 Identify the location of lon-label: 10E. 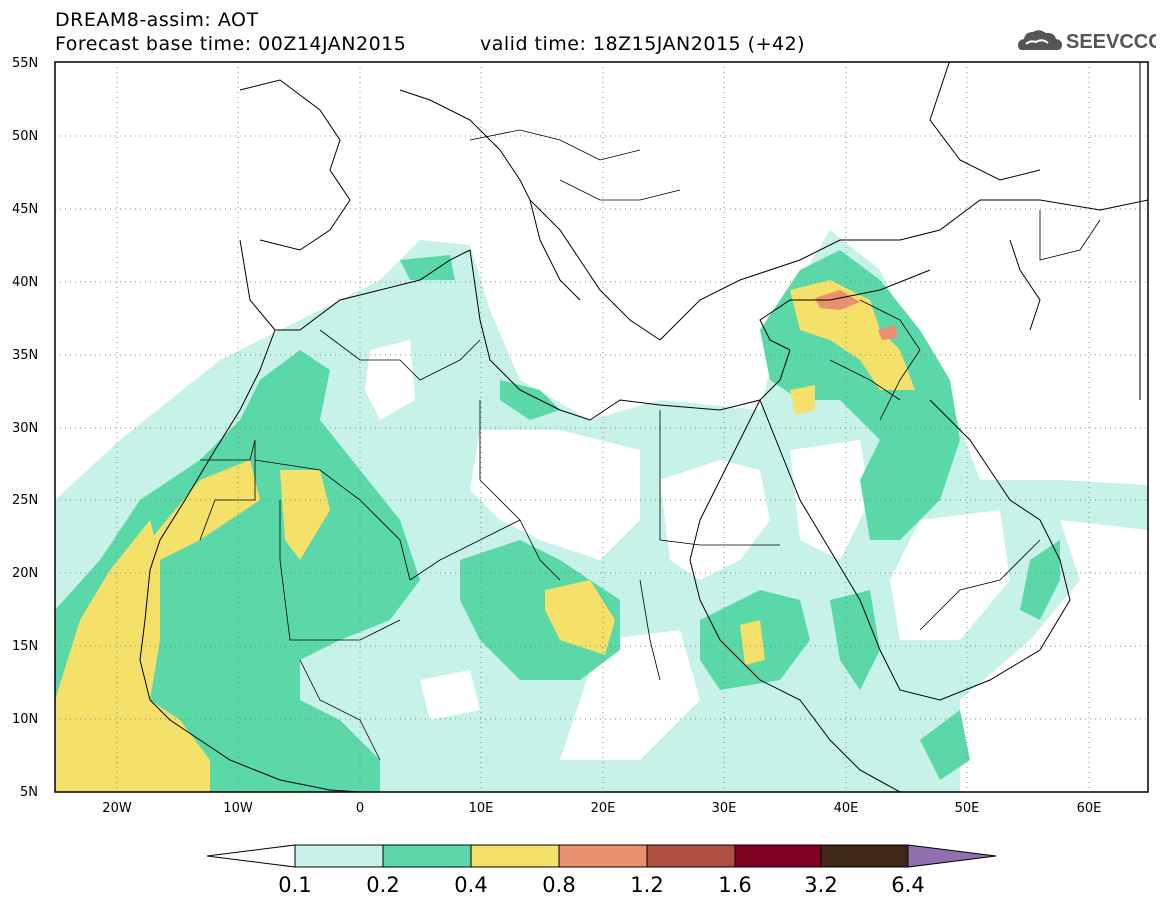
(481, 808).